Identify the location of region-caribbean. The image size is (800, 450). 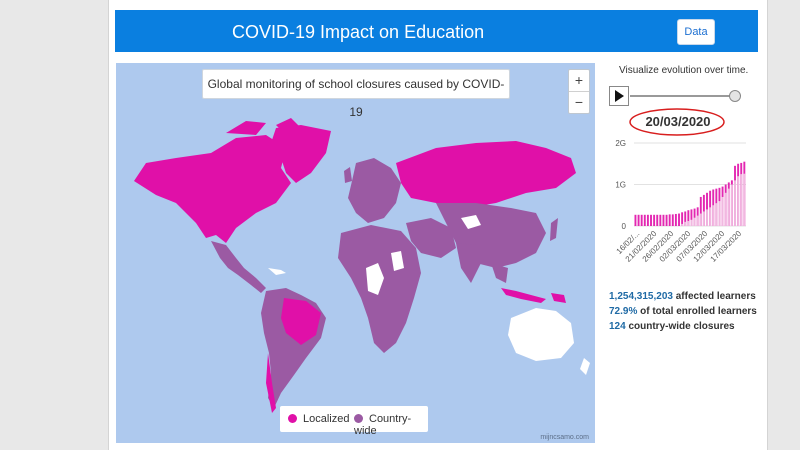
(277, 271).